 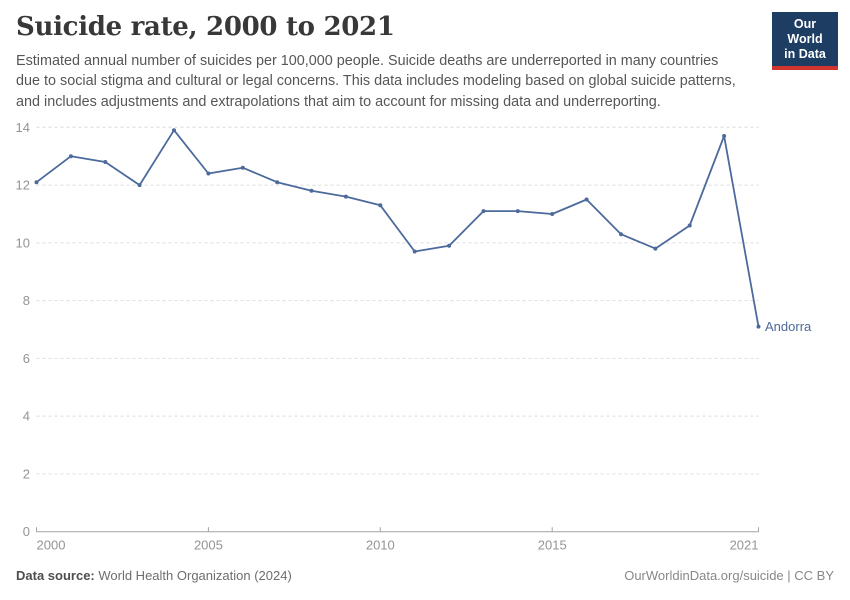 What do you see at coordinates (805, 54) in the screenshot?
I see `owid-logo-line2: in Data` at bounding box center [805, 54].